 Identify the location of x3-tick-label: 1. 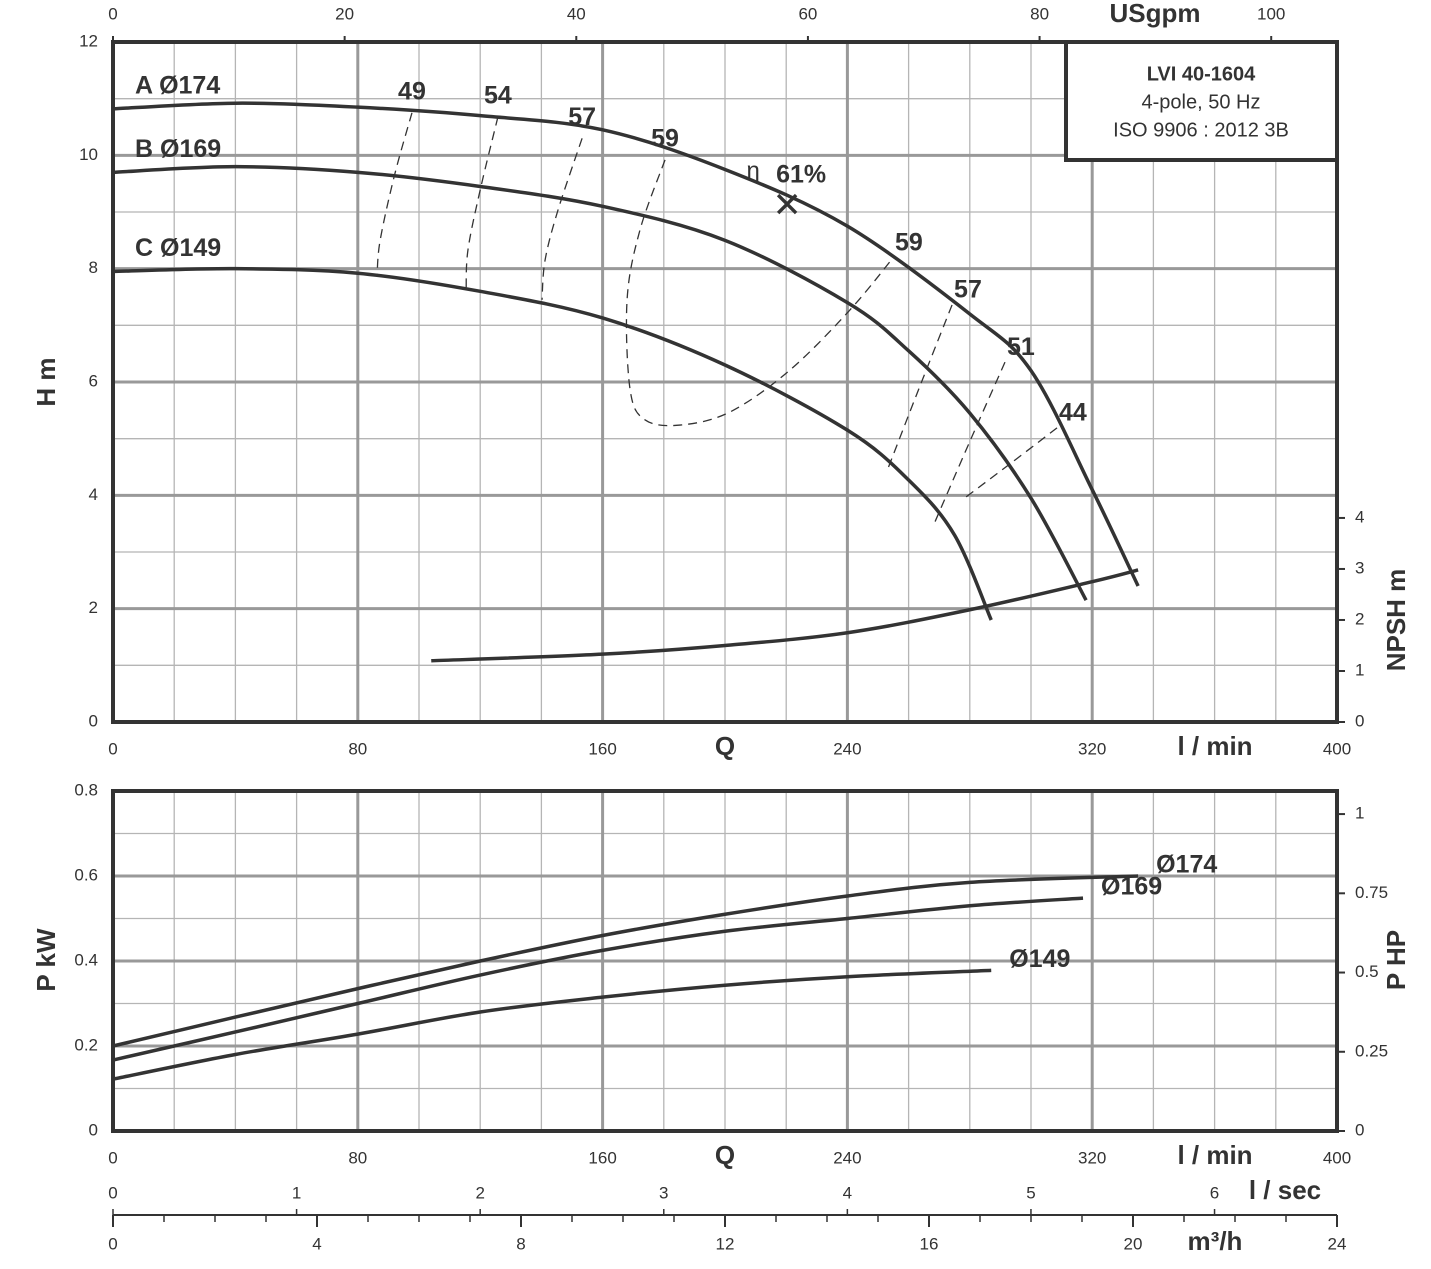
(296, 1192).